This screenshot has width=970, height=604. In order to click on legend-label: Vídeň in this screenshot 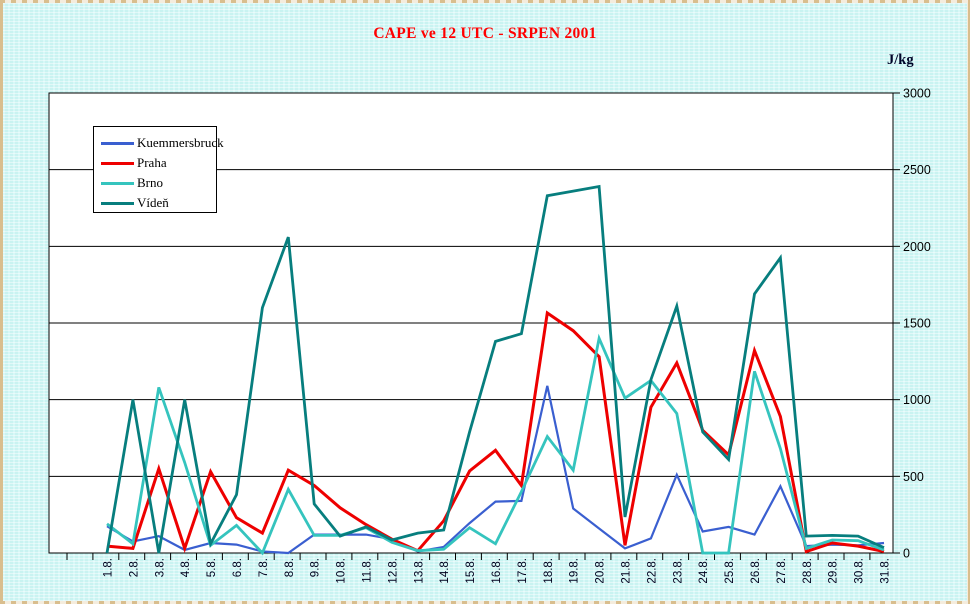, I will do `click(153, 202)`.